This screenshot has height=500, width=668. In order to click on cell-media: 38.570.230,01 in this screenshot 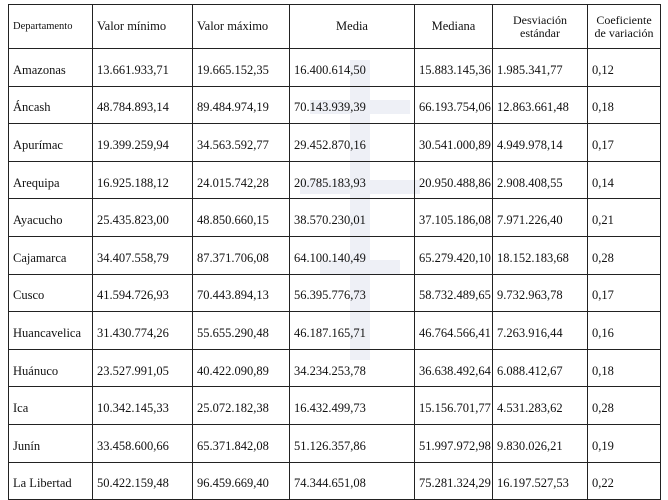, I will do `click(352, 217)`.